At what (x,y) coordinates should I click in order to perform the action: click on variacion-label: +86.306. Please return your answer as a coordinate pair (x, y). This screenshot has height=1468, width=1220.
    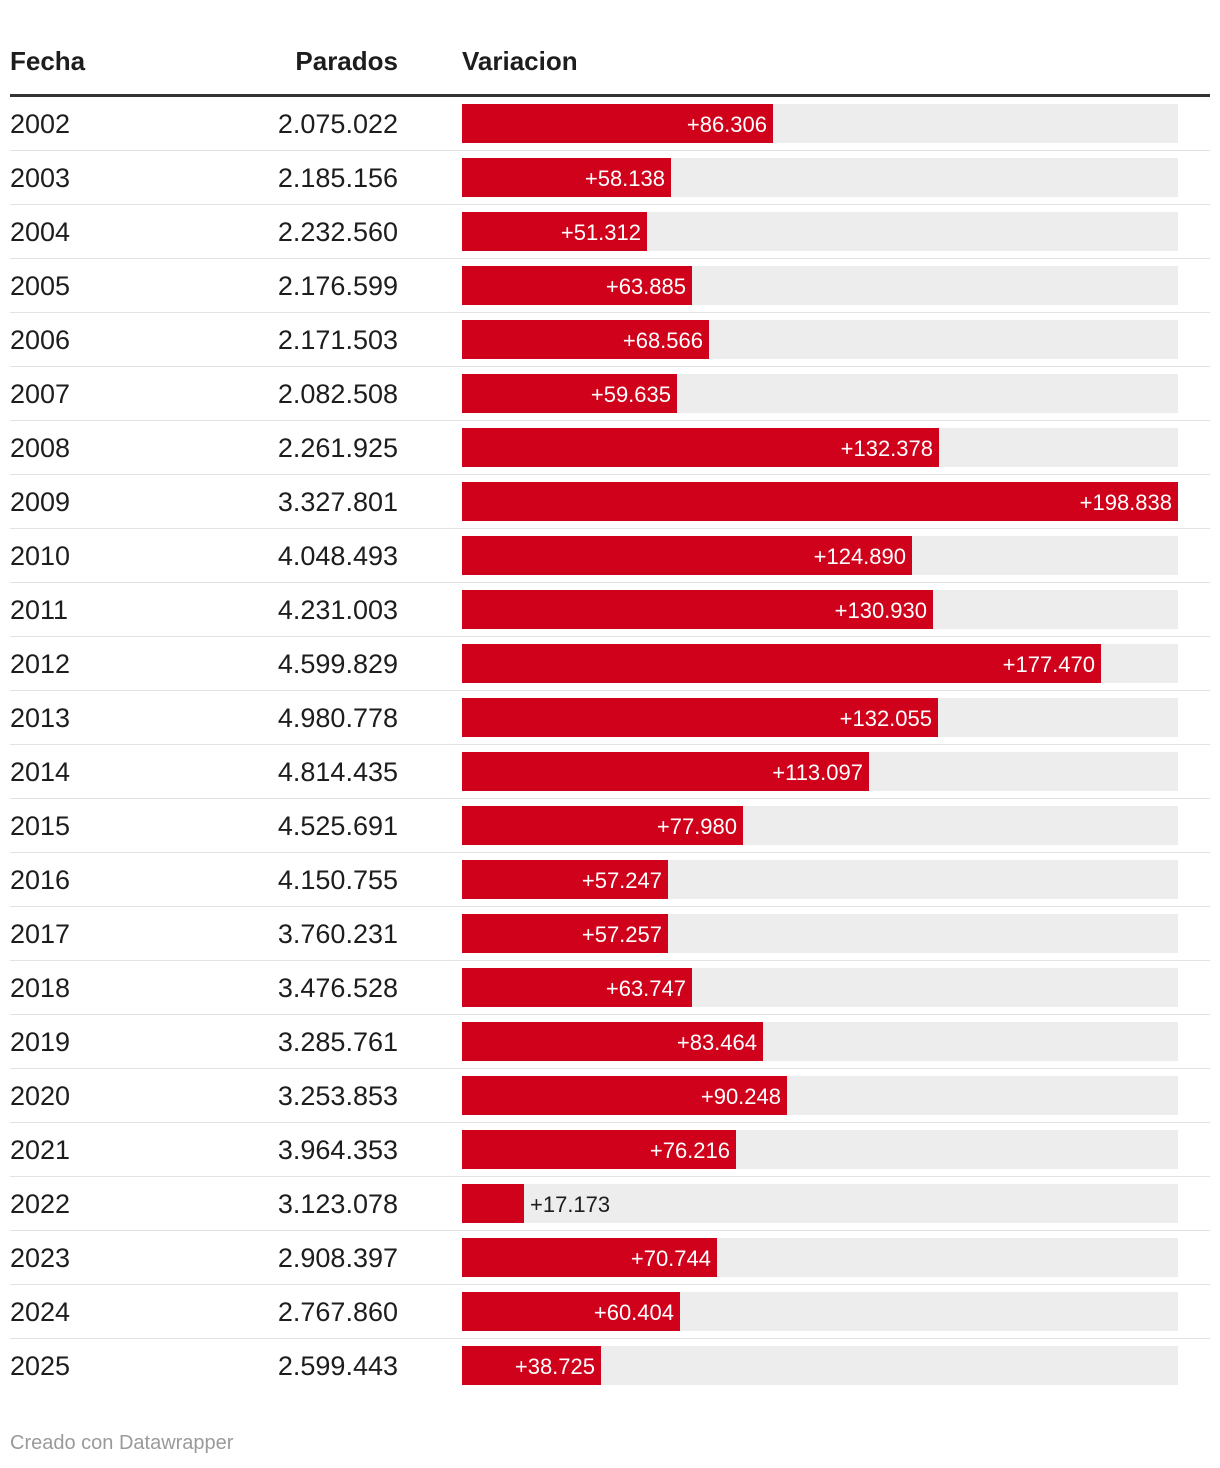
    Looking at the image, I should click on (726, 124).